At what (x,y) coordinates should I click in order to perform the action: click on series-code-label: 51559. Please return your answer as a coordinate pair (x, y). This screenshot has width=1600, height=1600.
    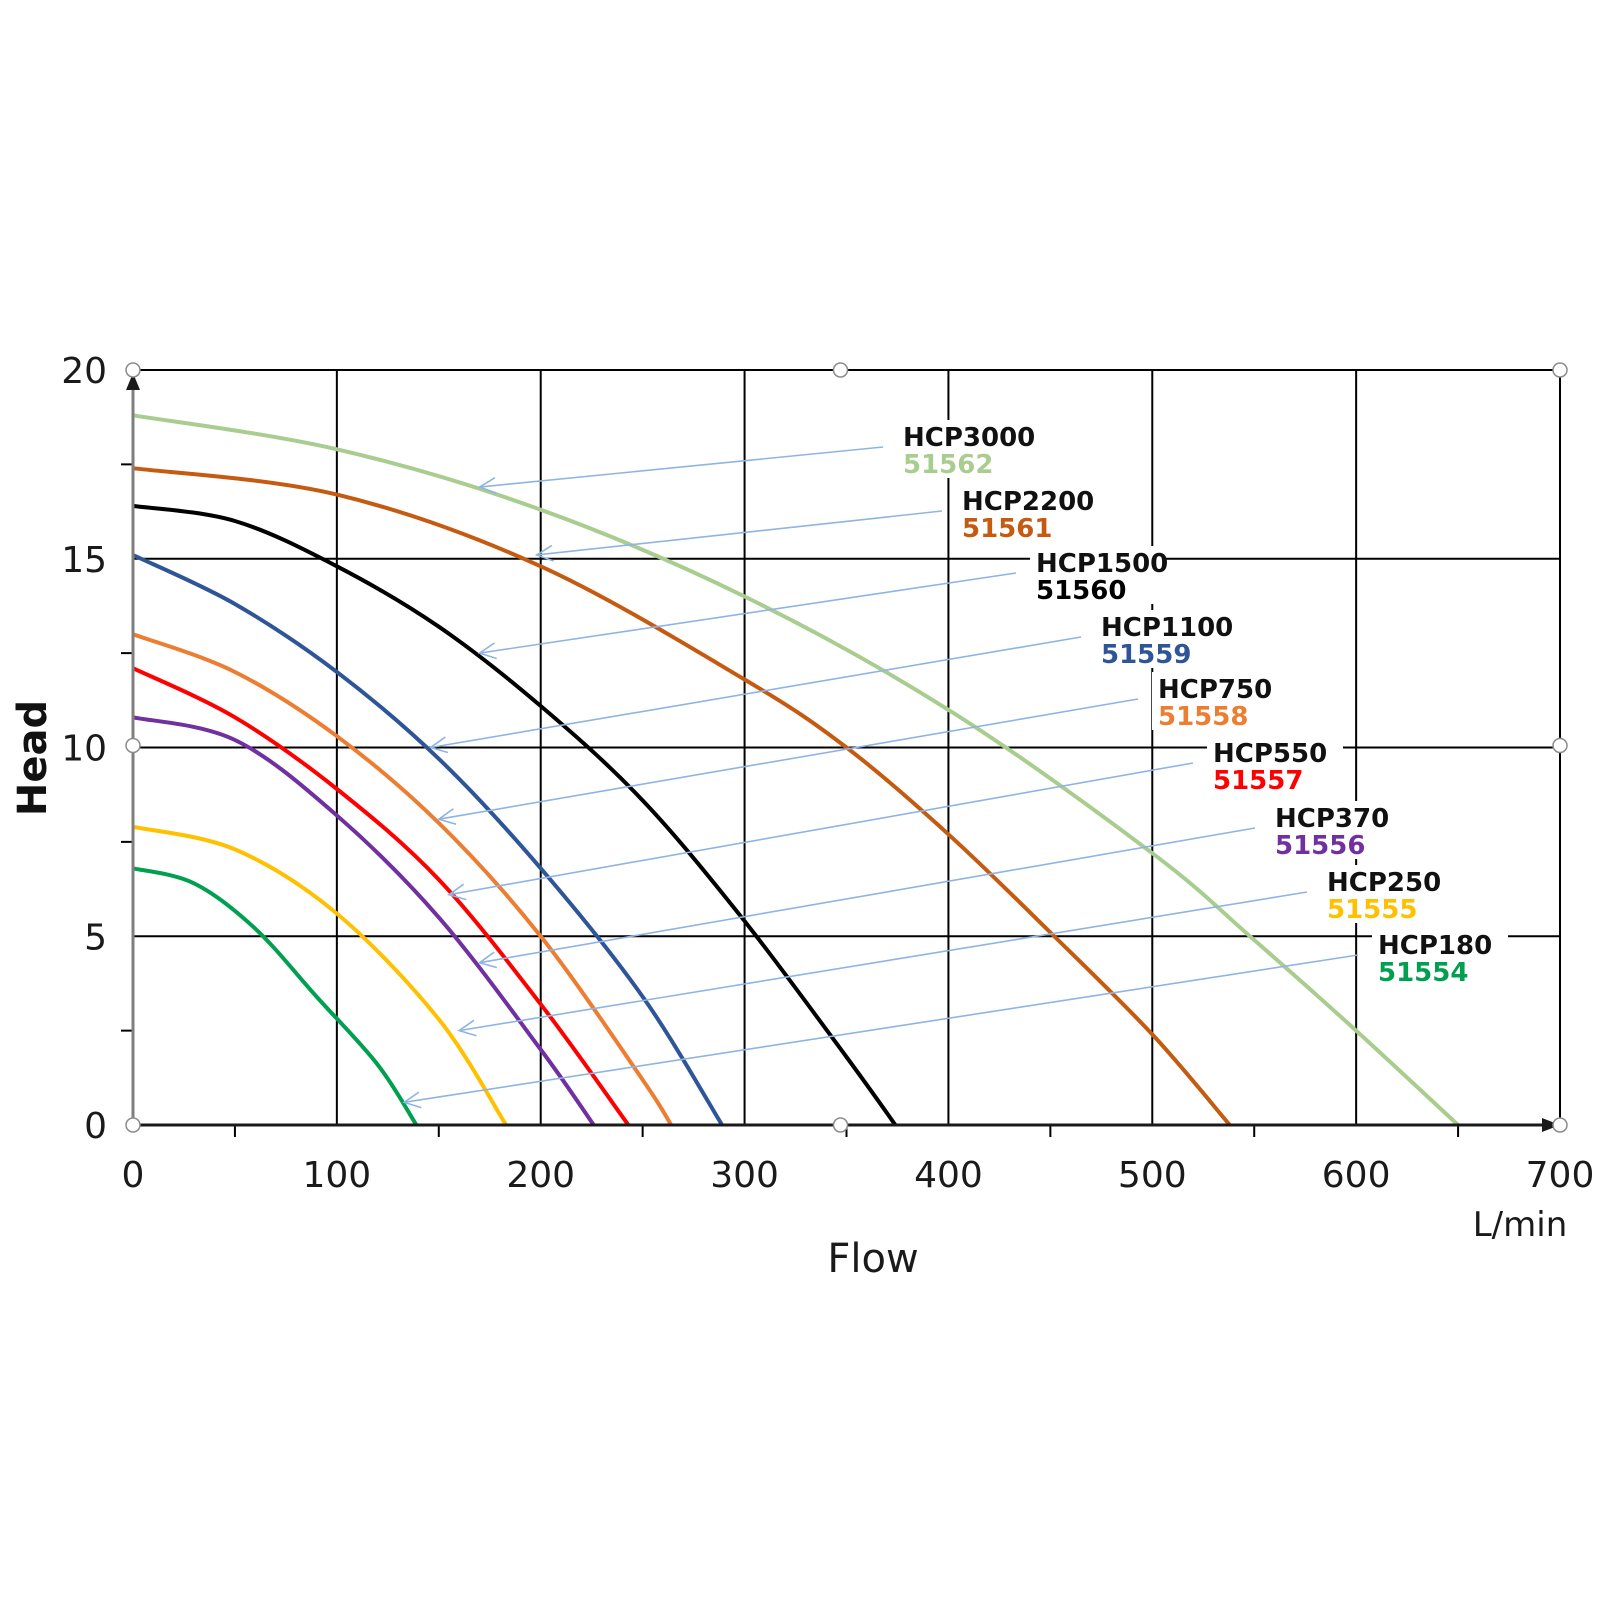
    Looking at the image, I should click on (1146, 655).